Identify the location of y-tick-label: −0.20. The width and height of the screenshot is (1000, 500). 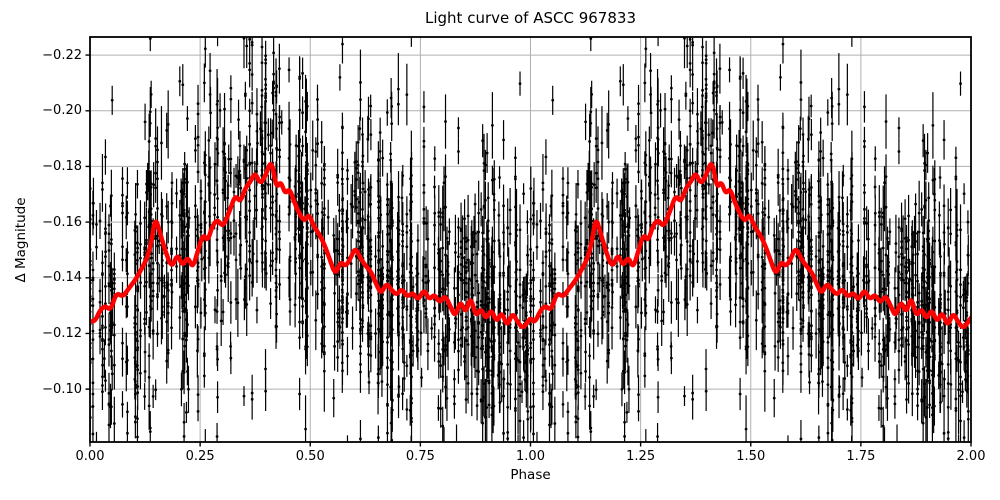
(62, 111).